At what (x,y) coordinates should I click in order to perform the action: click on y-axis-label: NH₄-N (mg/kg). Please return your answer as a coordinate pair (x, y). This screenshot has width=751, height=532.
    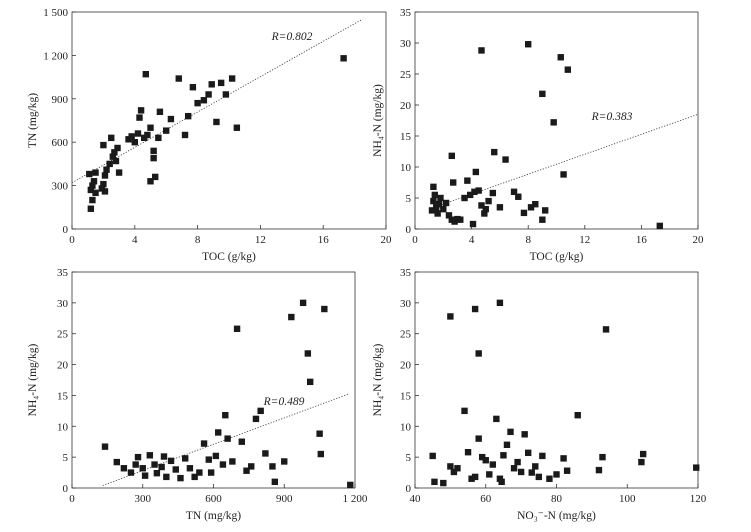
    Looking at the image, I should click on (378, 379).